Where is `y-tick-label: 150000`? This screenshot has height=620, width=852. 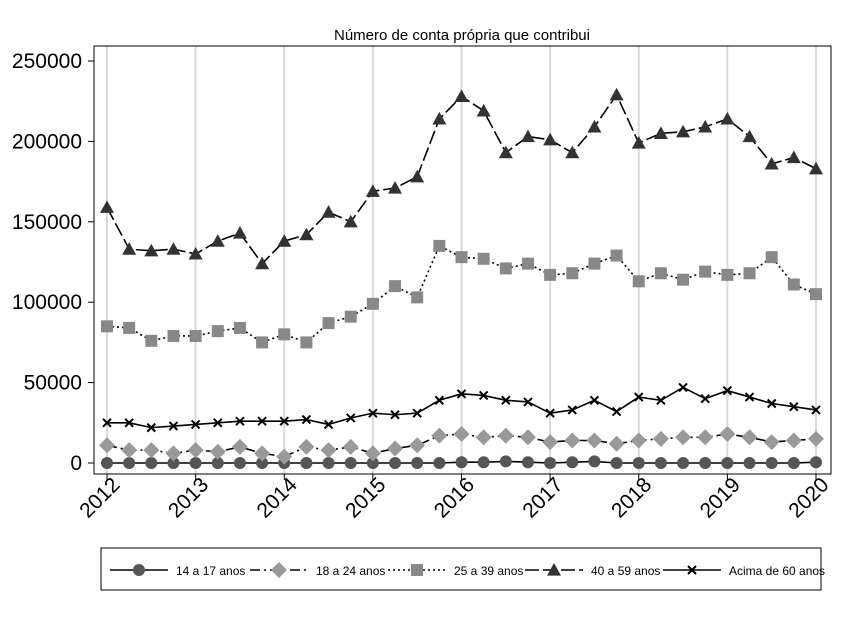
y-tick-label: 150000 is located at coordinates (47, 222).